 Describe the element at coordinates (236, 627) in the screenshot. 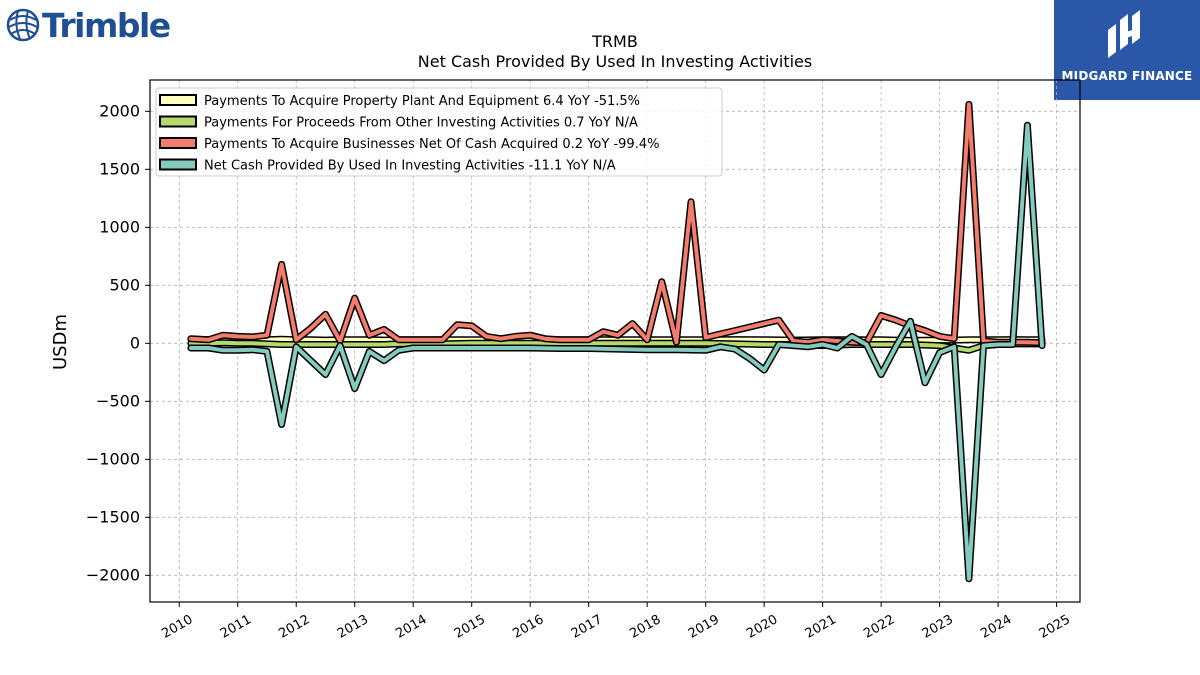

I see `x-tick-label: 2011` at that location.